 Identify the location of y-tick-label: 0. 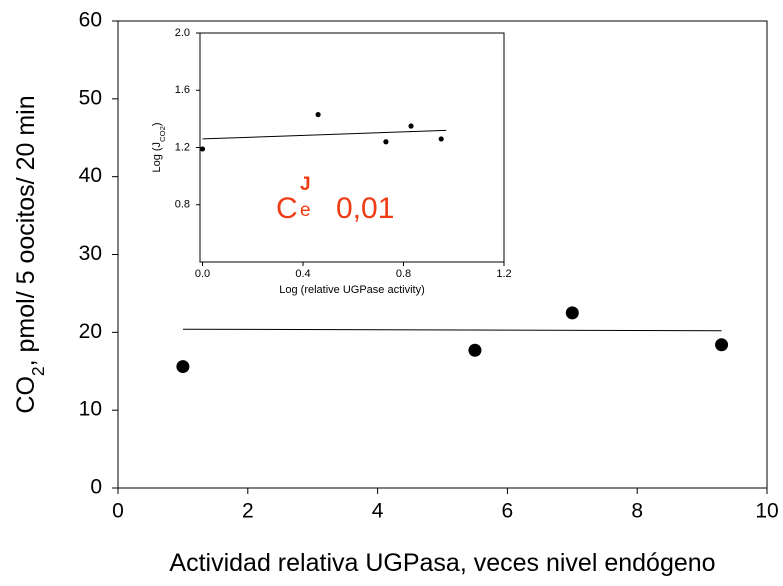
(96, 487).